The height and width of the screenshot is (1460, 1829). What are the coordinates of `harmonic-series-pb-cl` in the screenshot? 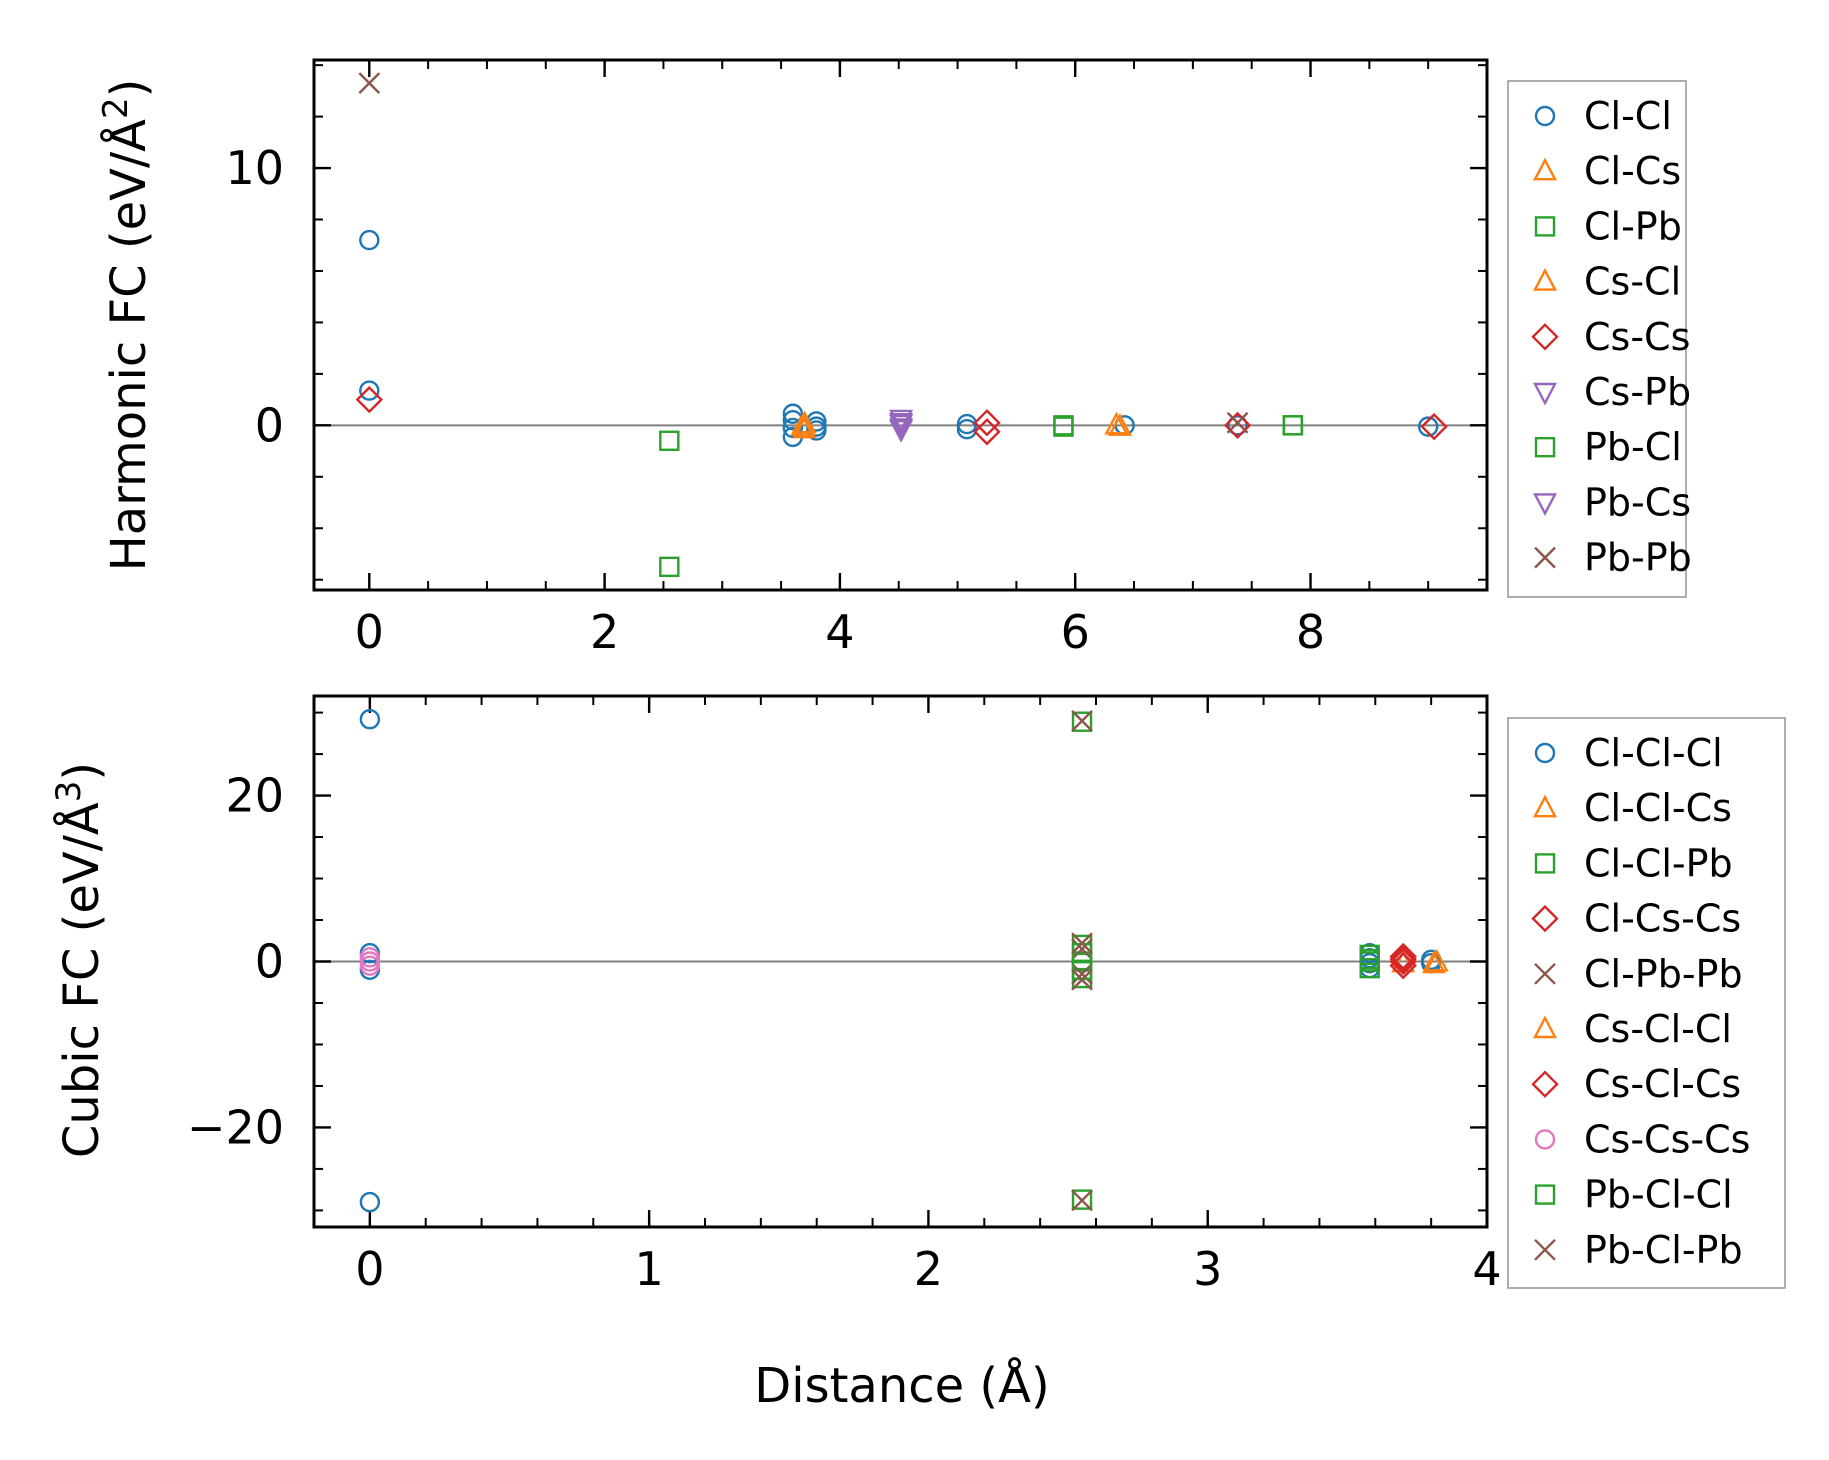 It's located at (1178, 426).